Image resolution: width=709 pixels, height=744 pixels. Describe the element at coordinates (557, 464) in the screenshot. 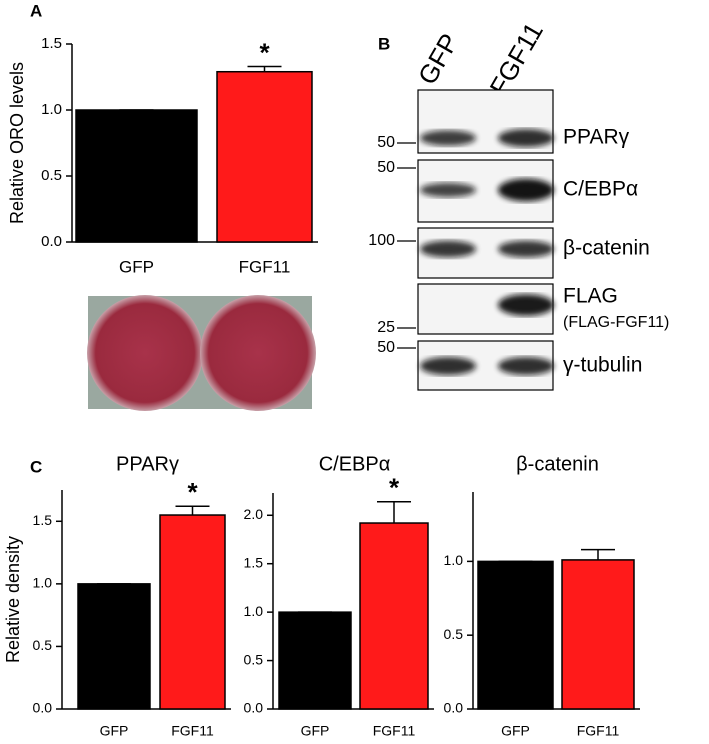

I see `chart-title: β-catenin` at that location.